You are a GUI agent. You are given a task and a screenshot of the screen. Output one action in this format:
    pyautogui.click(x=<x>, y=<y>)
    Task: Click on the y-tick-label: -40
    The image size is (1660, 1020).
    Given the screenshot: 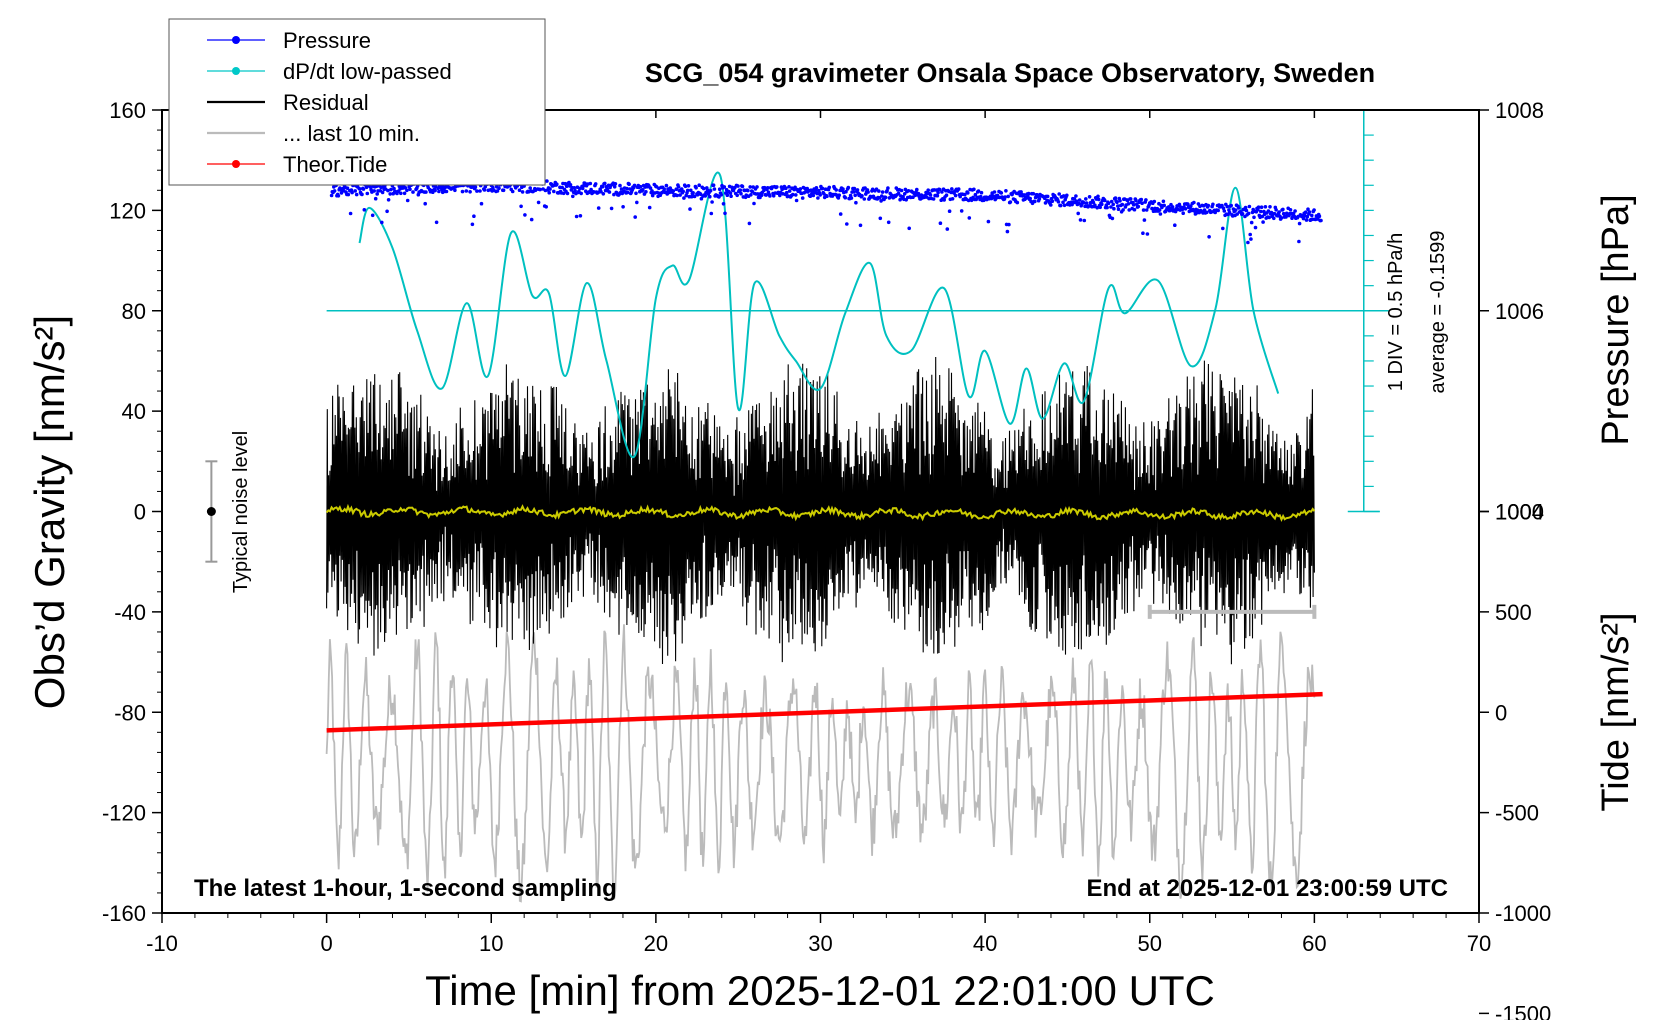 What is the action you would take?
    pyautogui.click(x=130, y=612)
    